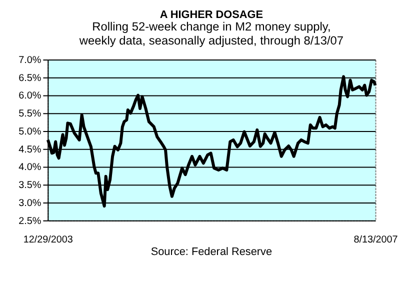 The image size is (412, 282). What do you see at coordinates (211, 27) in the screenshot?
I see `text: Rolling 52-week change in M2 money supply,` at bounding box center [211, 27].